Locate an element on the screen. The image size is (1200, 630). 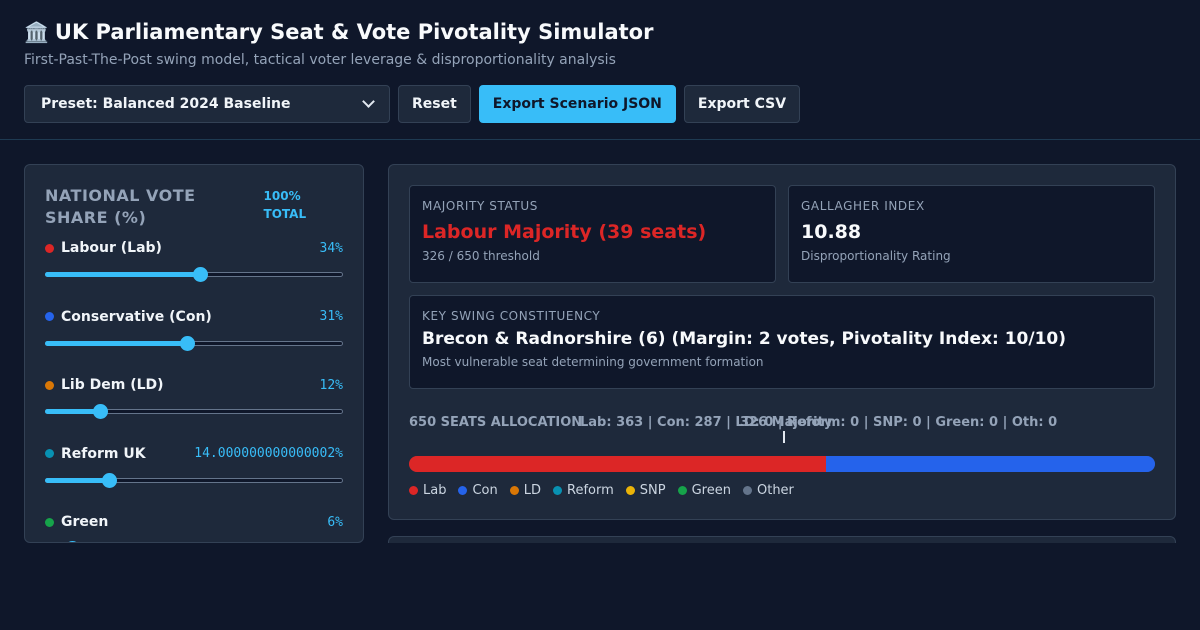
legend-label: Reform is located at coordinates (590, 490).